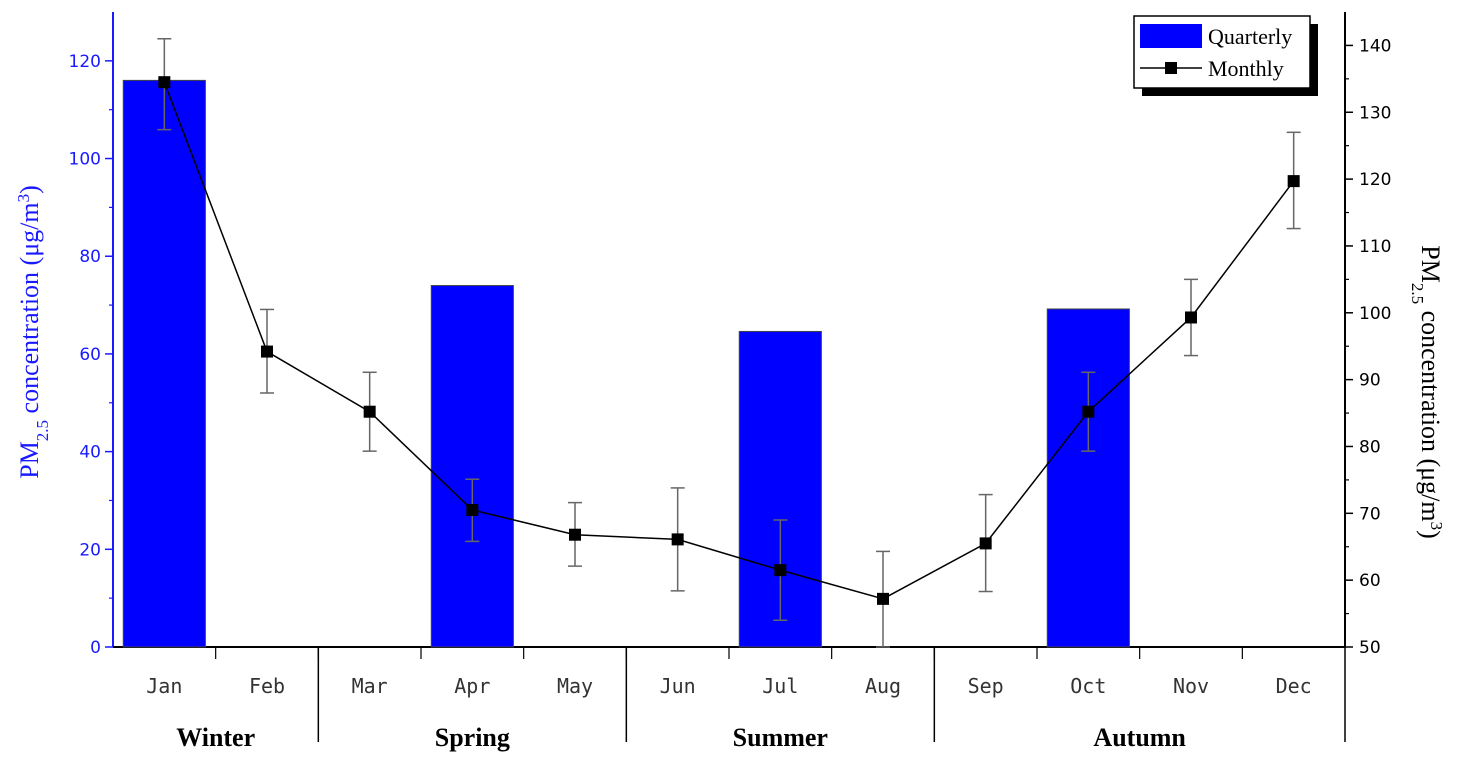 Image resolution: width=1457 pixels, height=762 pixels. What do you see at coordinates (90, 453) in the screenshot?
I see `left-tick-label: 40` at bounding box center [90, 453].